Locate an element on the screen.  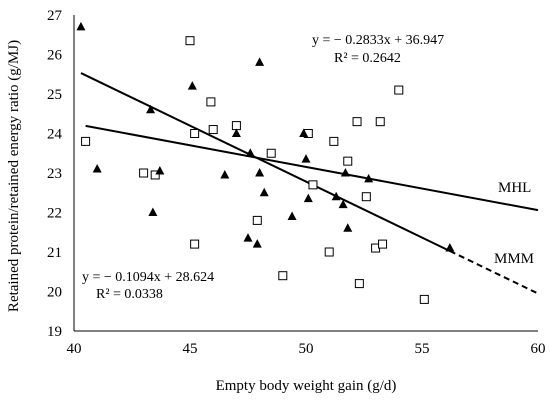
mmm-trendline-extension is located at coordinates (494, 272).